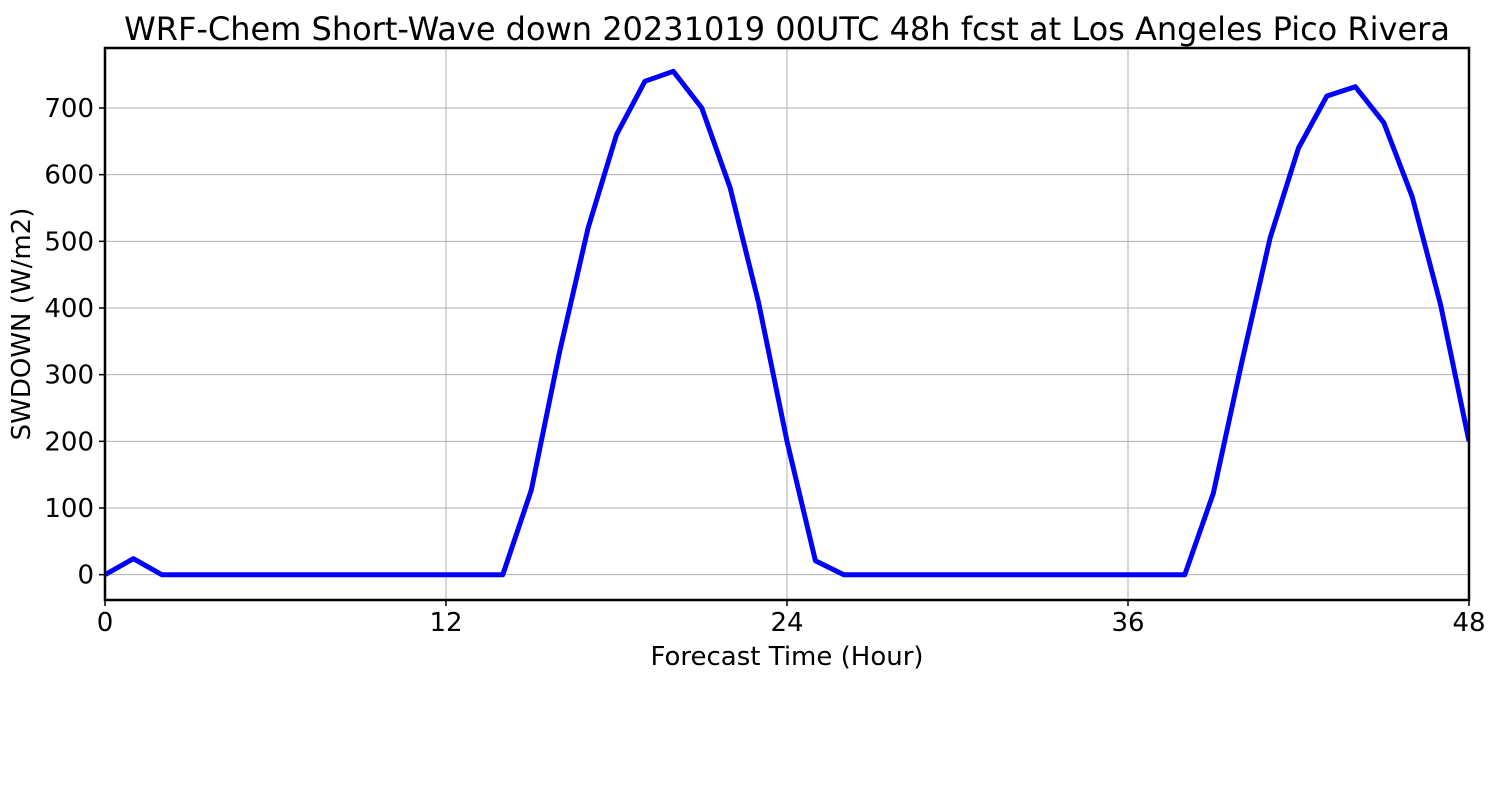 This screenshot has height=800, width=1500. Describe the element at coordinates (105, 623) in the screenshot. I see `x-tick-label: 0` at that location.